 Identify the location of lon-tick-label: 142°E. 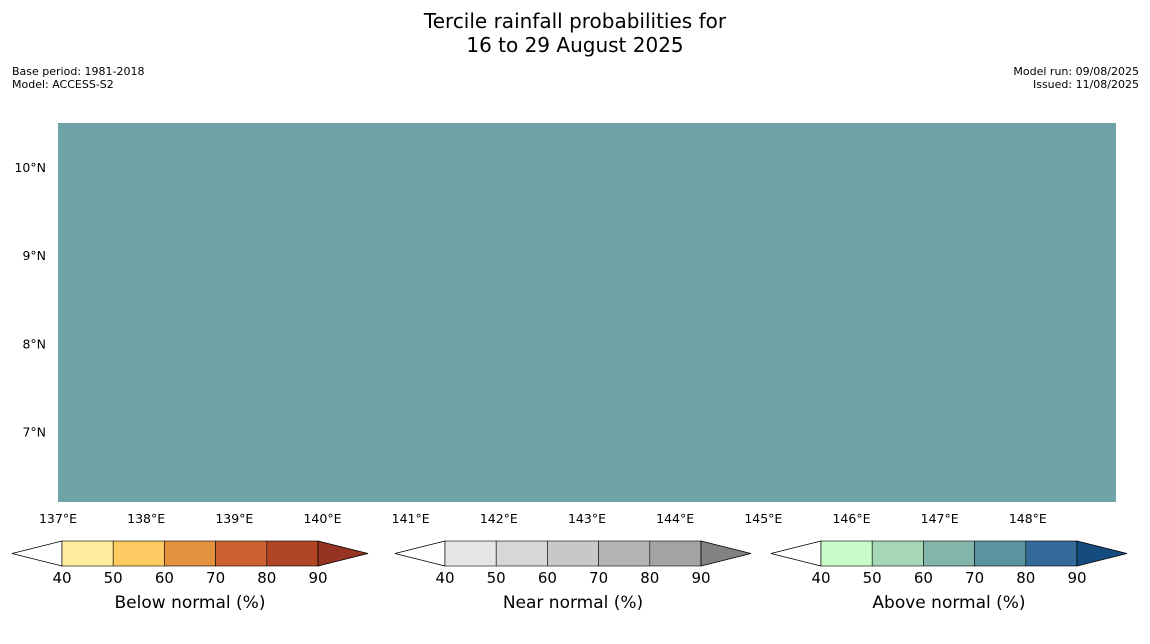
(499, 518).